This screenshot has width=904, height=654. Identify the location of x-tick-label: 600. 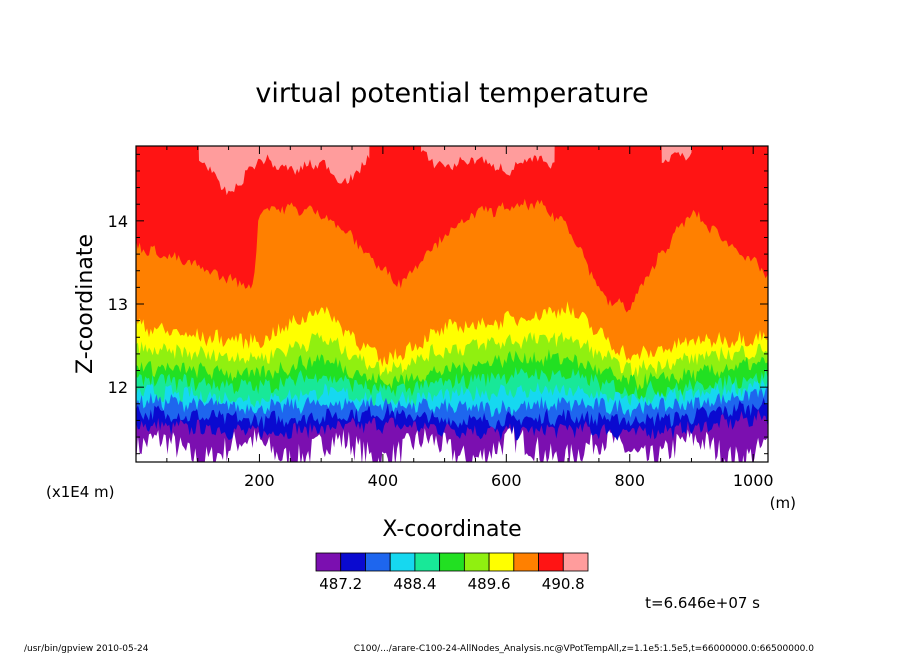
(506, 480).